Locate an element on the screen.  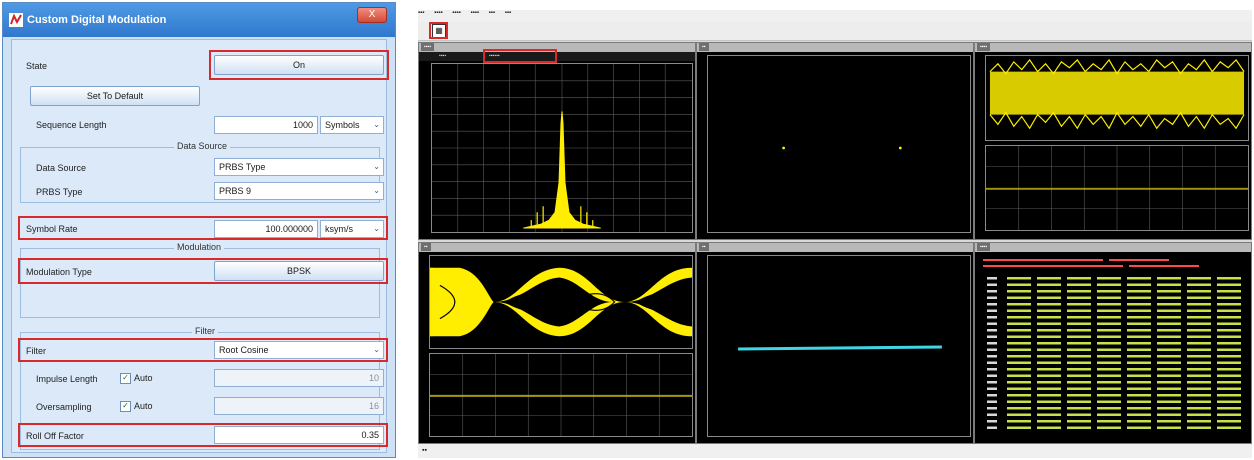
spectrum-panel: ▪▪▪▪ ▪▪▪▪ ▪▪▪▪▪▪ is located at coordinates (557, 141).